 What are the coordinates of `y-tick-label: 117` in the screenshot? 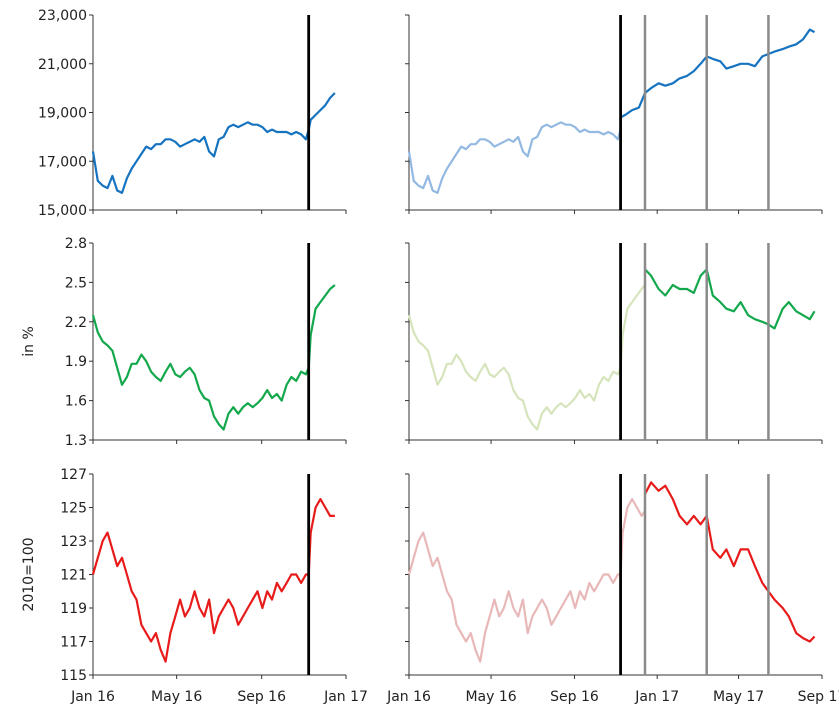 It's located at (73, 643).